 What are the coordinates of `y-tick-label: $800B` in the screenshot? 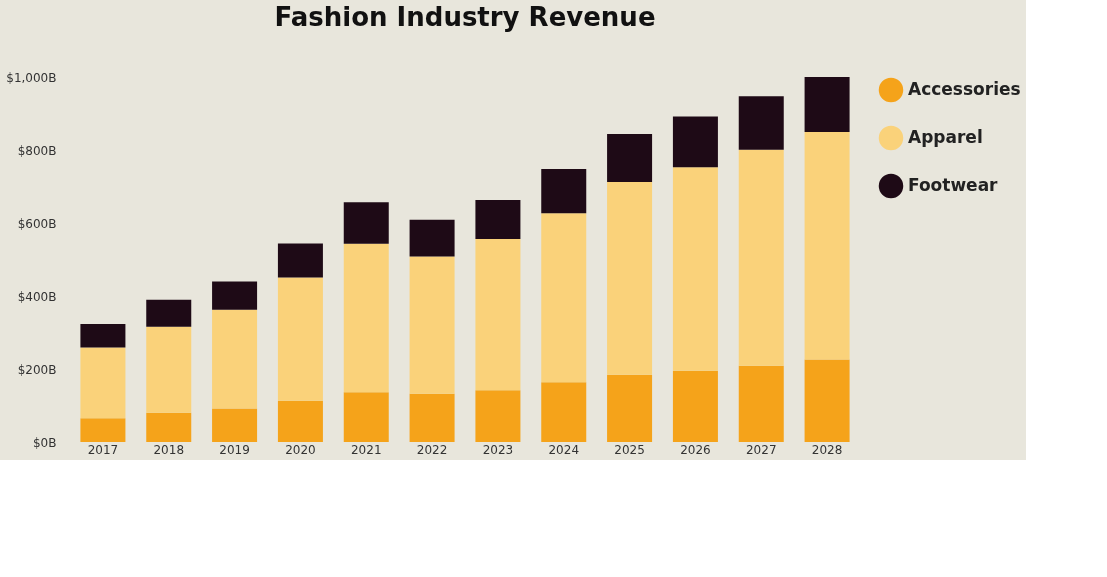 It's located at (37, 150).